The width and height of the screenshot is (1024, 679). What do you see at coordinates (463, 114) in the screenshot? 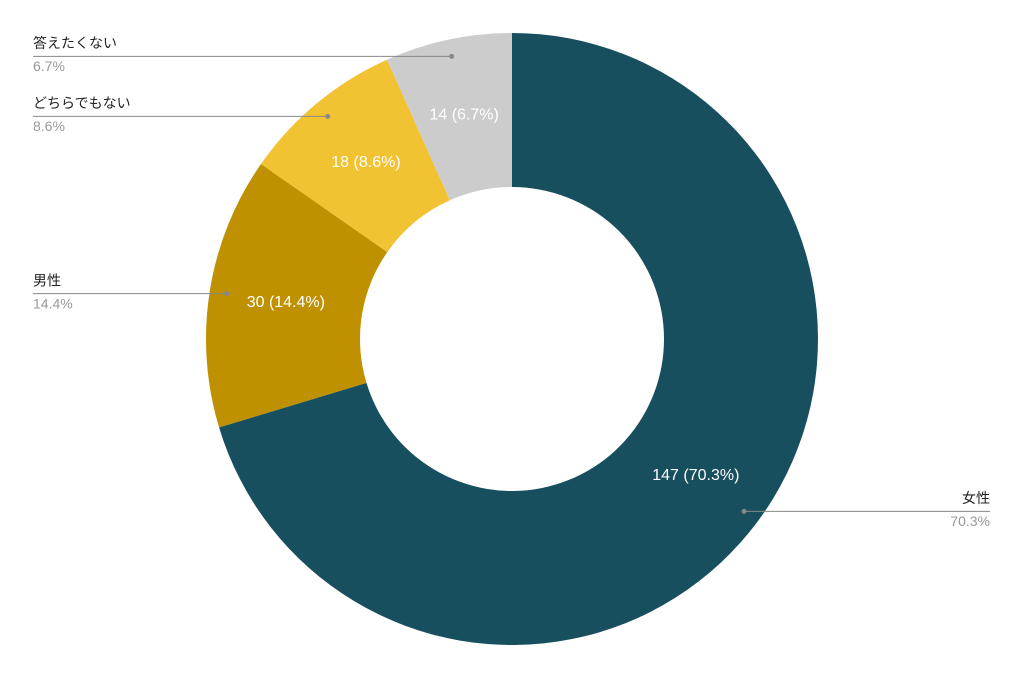
I see `slice-label: 14 (6.7%)` at bounding box center [463, 114].